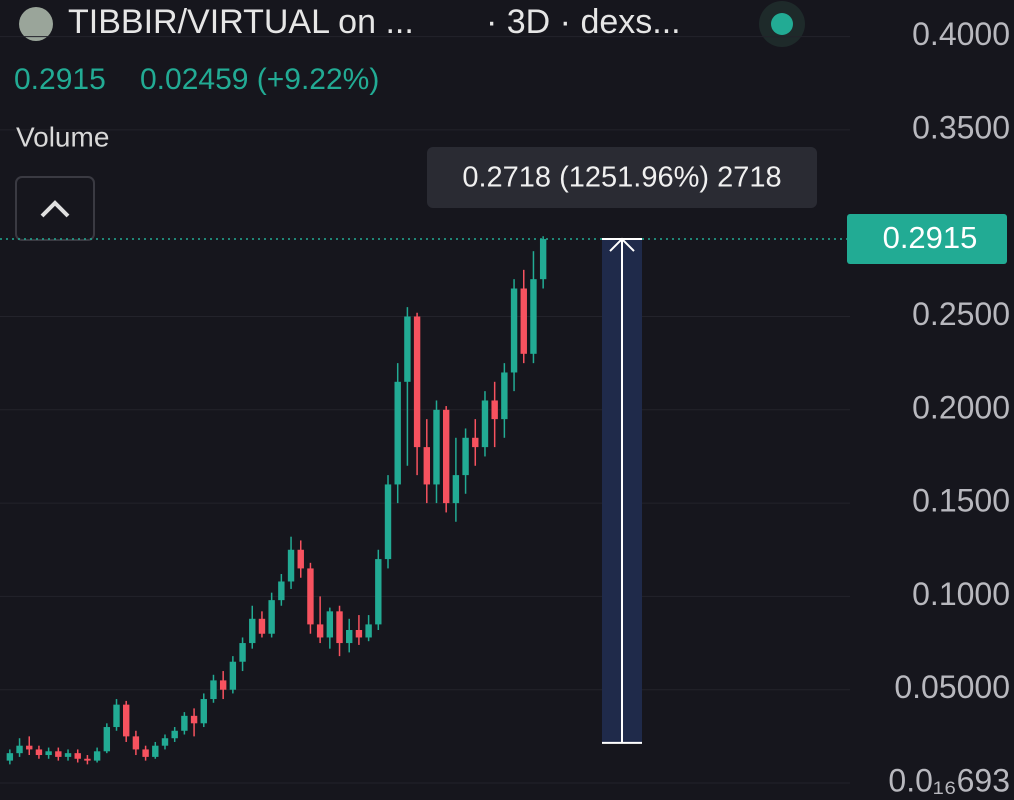 The height and width of the screenshot is (800, 1014). I want to click on collapse-button, so click(55, 208).